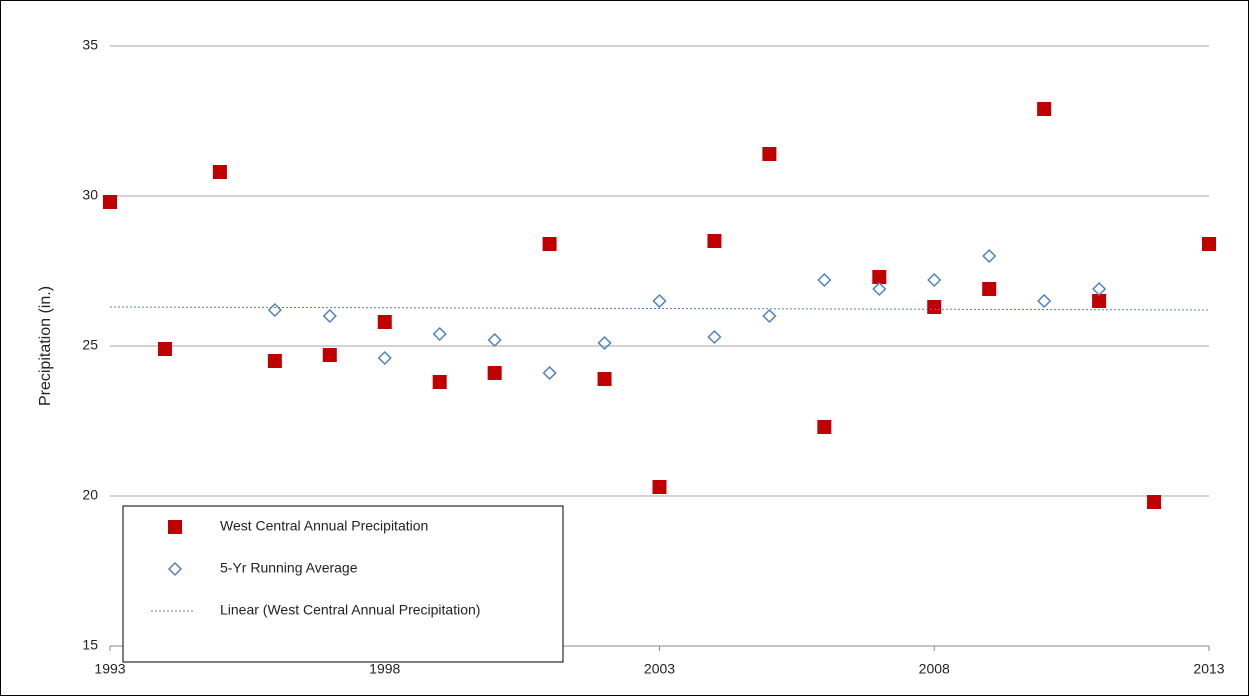 This screenshot has width=1249, height=696. I want to click on x-tick-label: 2003, so click(659, 669).